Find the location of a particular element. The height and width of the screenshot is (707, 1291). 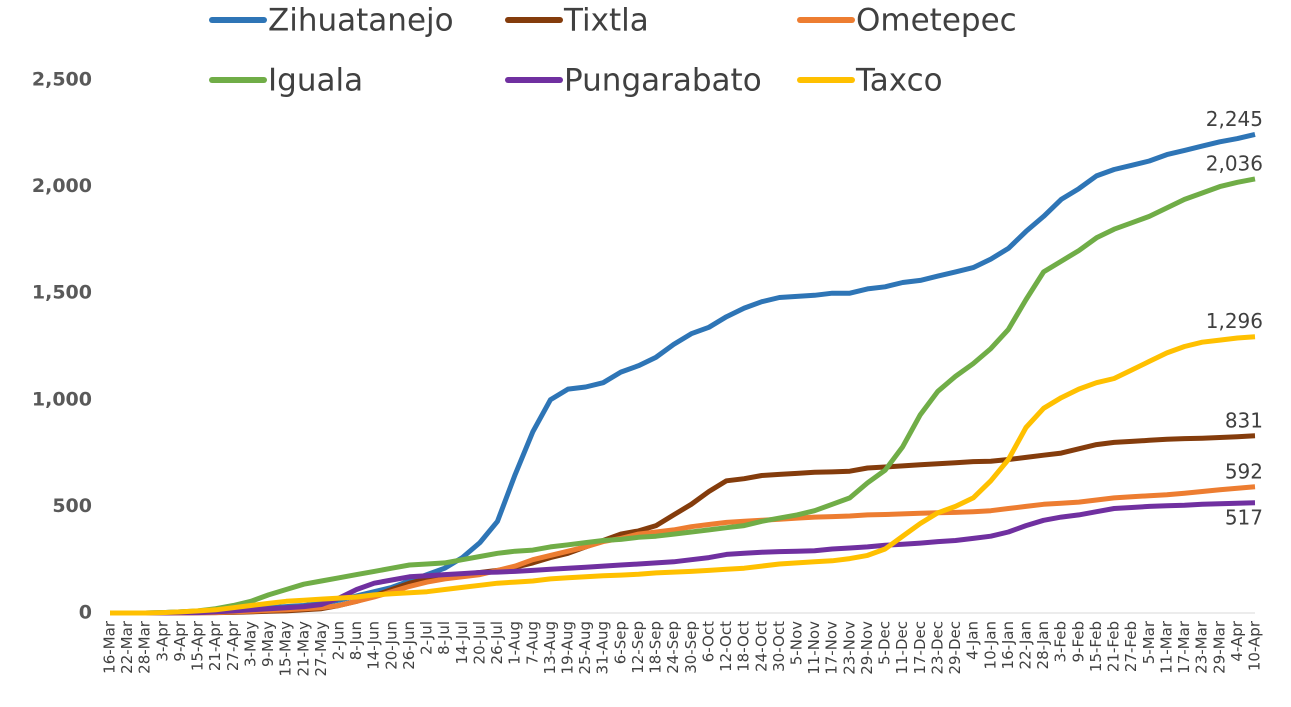

x-tick-label: 2-Jul is located at coordinates (427, 638).